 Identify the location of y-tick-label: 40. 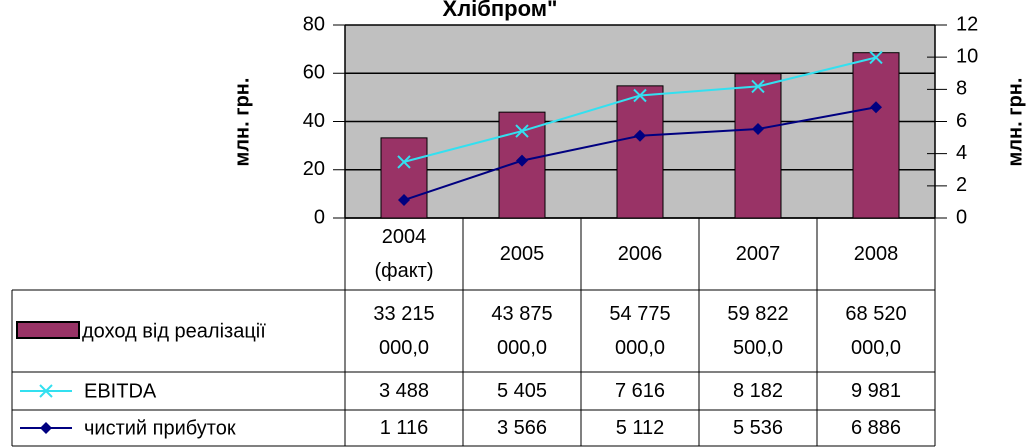
(314, 121).